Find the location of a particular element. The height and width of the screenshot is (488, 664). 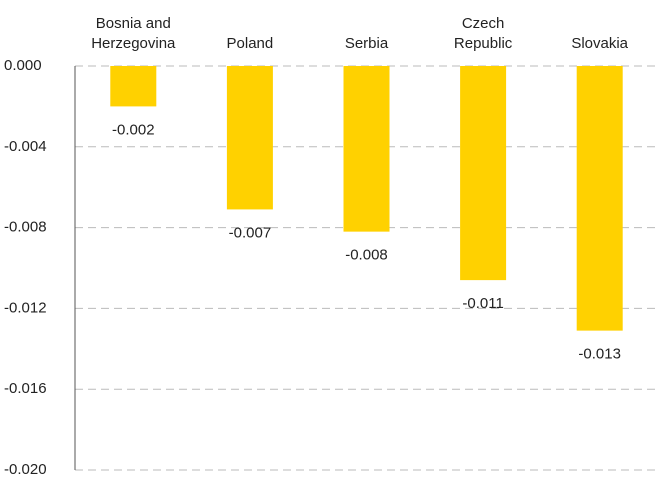

data-label: -0.008 is located at coordinates (366, 255).